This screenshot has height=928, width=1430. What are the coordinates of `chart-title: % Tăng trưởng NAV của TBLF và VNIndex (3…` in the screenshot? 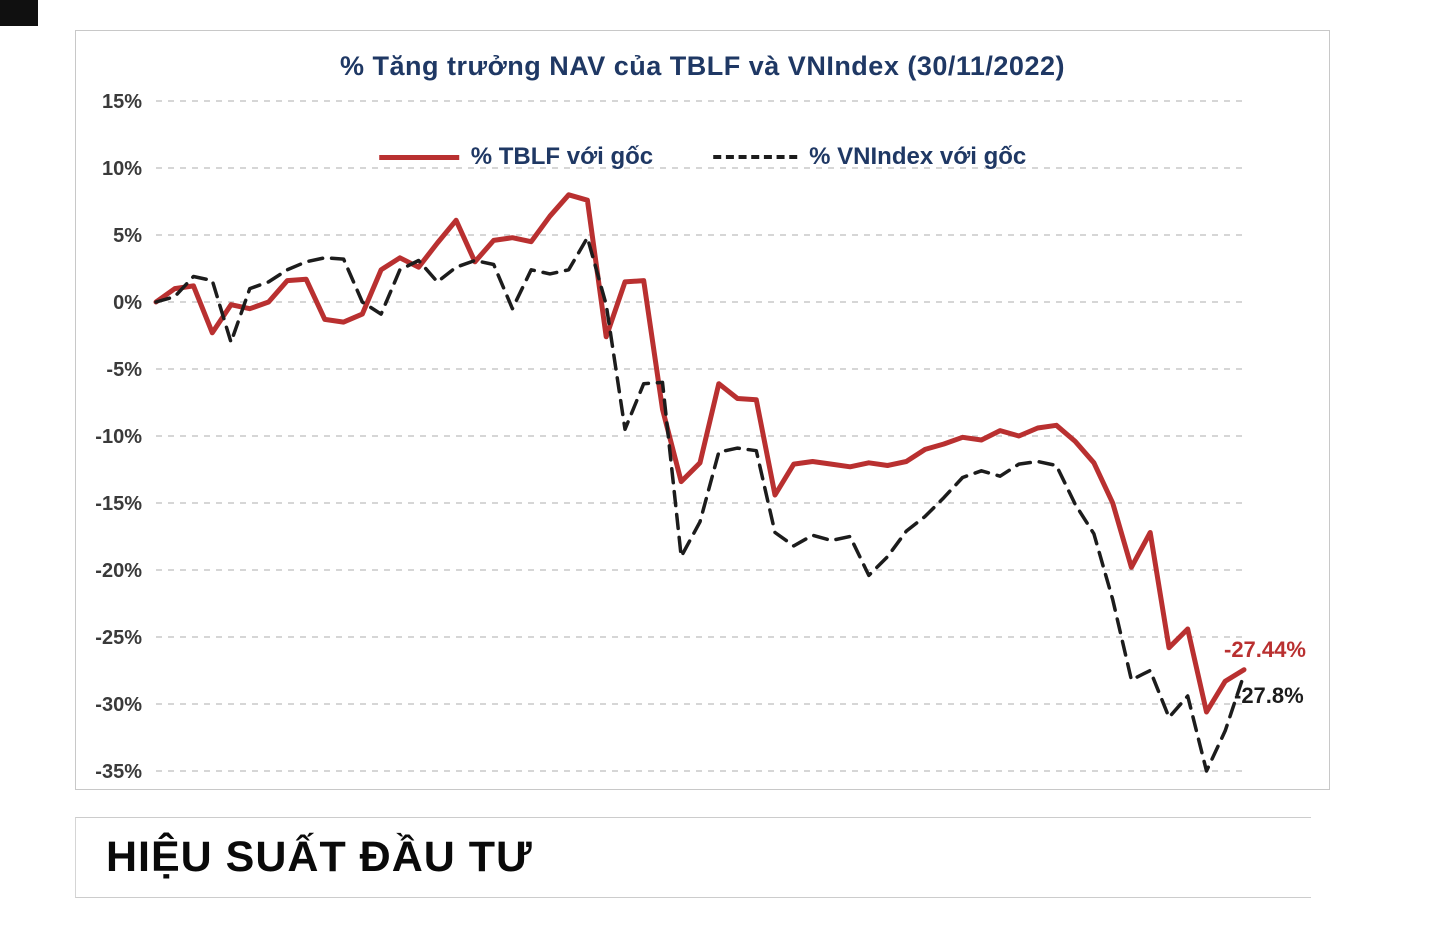 It's located at (702, 66).